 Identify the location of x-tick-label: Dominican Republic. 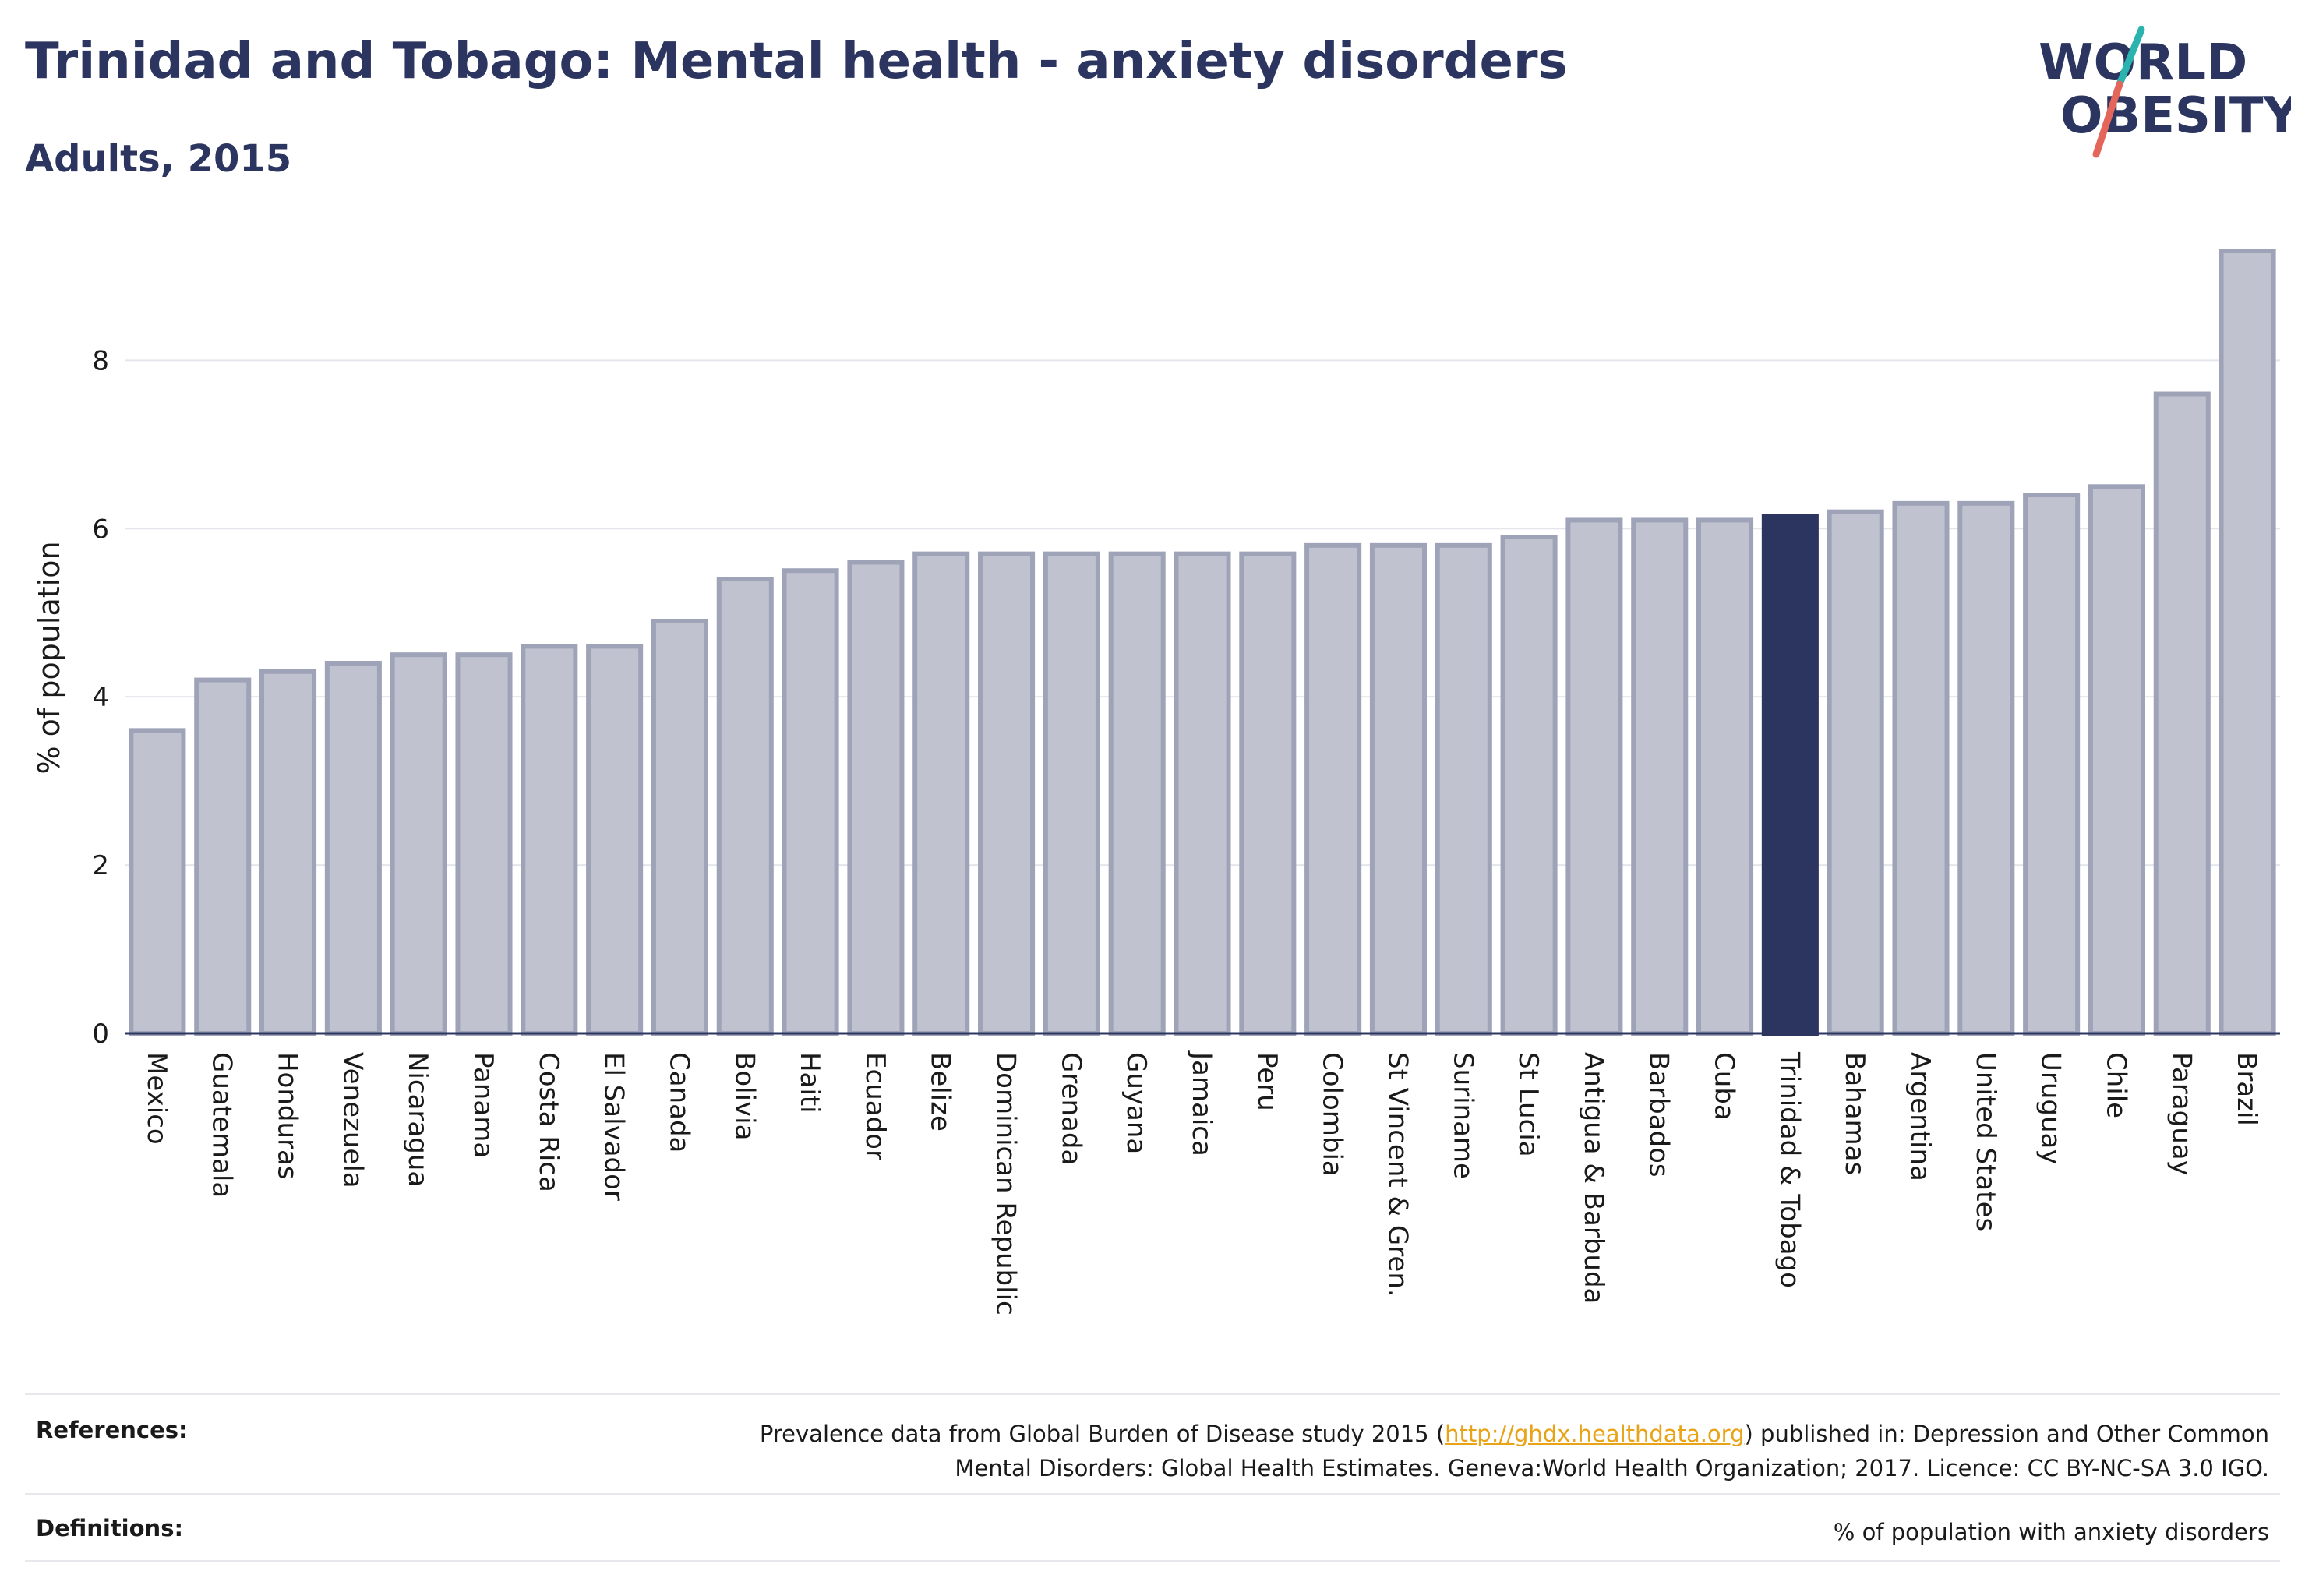
(1006, 1183).